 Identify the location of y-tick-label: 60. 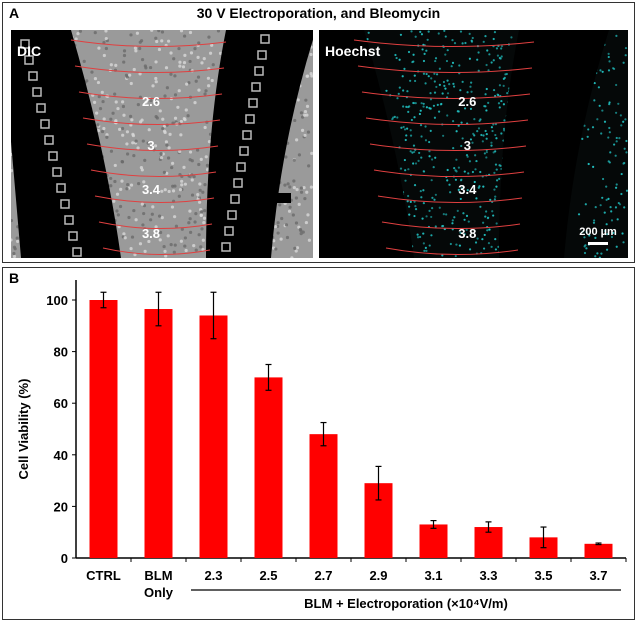
(61, 403).